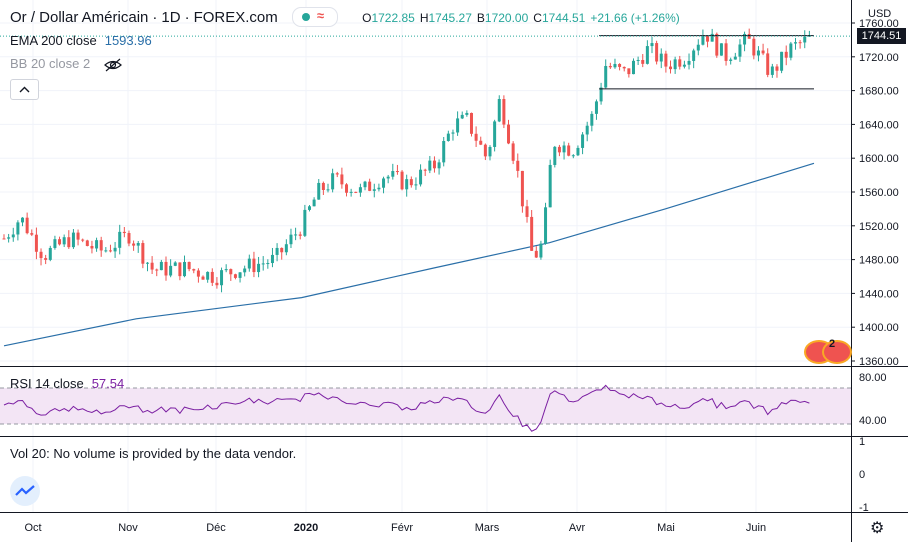  What do you see at coordinates (832, 344) in the screenshot?
I see `event-count: 2` at bounding box center [832, 344].